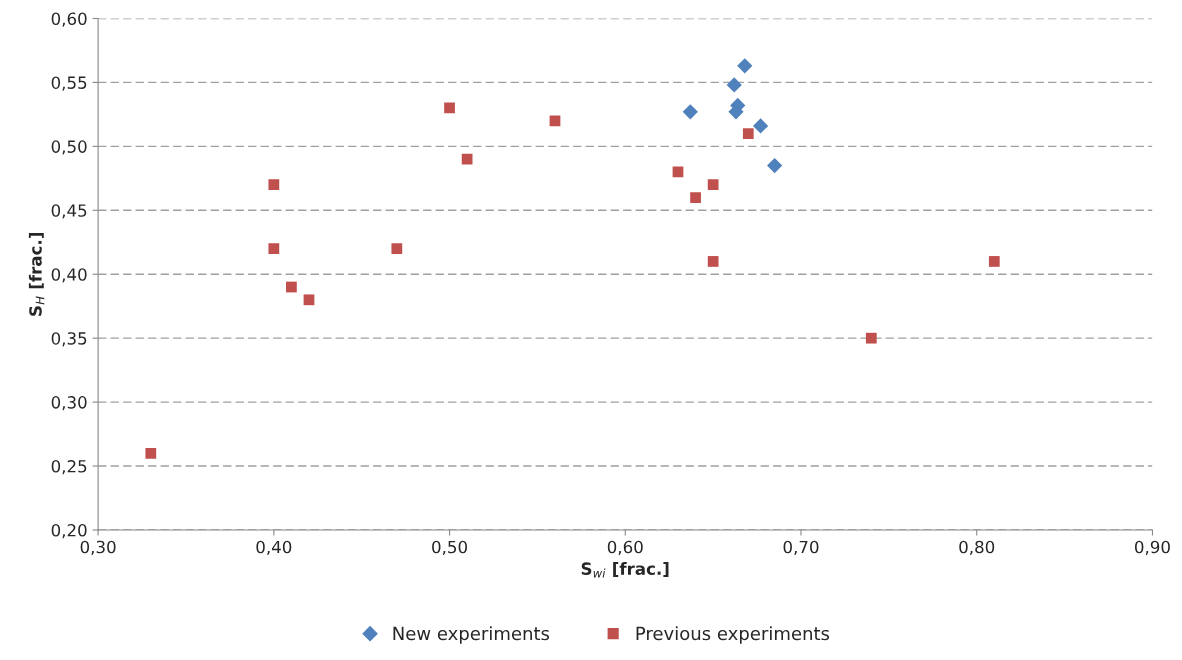 This screenshot has height=660, width=1182. Describe the element at coordinates (69, 467) in the screenshot. I see `y-tick-label: 0,25` at that location.